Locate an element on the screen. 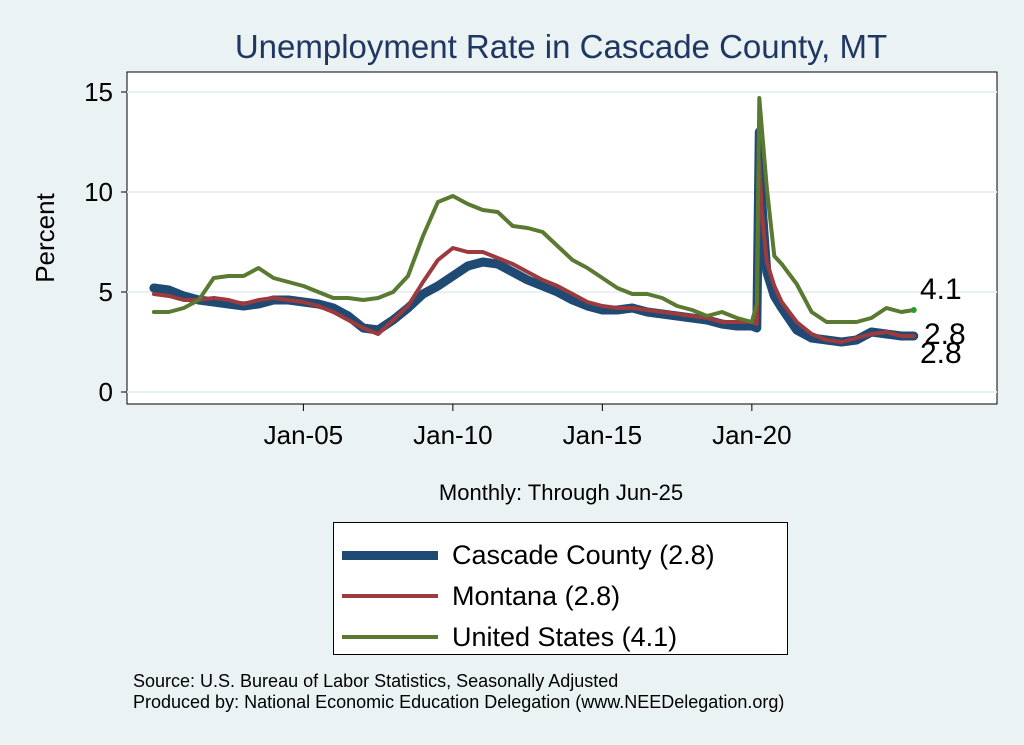 The width and height of the screenshot is (1024, 745). end-label-2: 4.1 is located at coordinates (941, 289).